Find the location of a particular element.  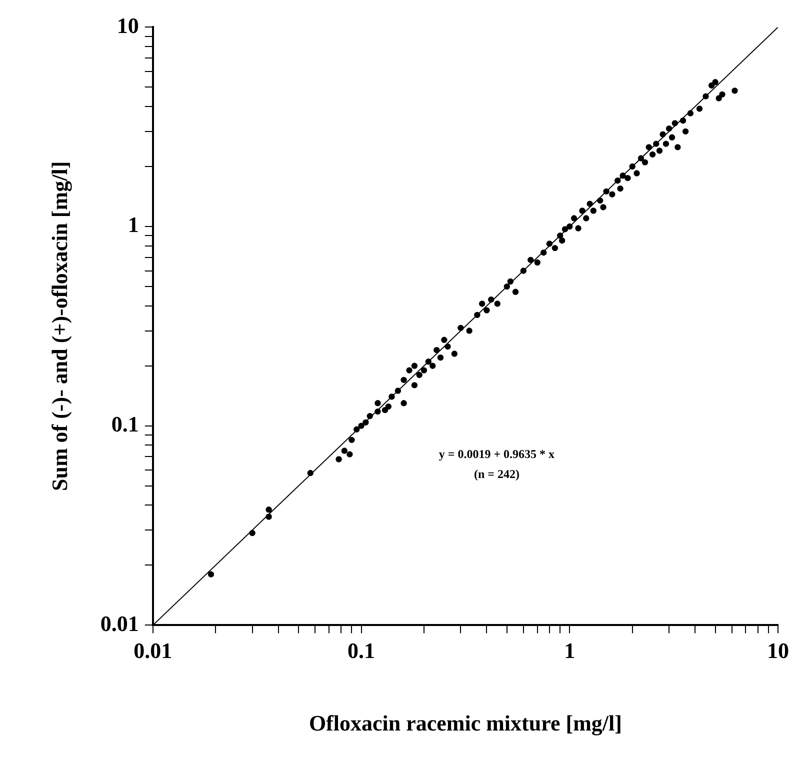

x-tick-label: 10 is located at coordinates (778, 651).